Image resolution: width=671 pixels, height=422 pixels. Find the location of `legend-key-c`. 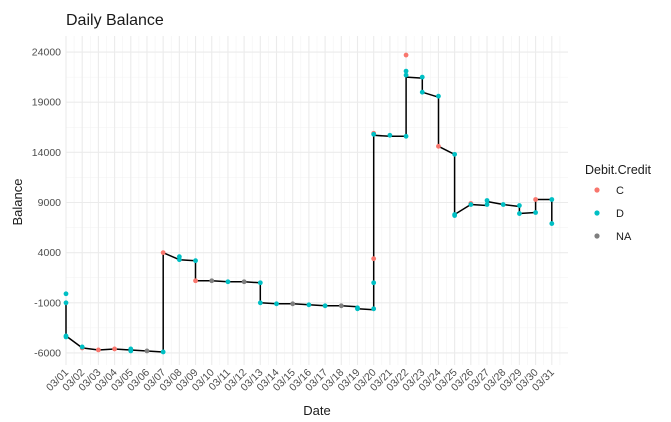

legend-key-c is located at coordinates (597, 190).